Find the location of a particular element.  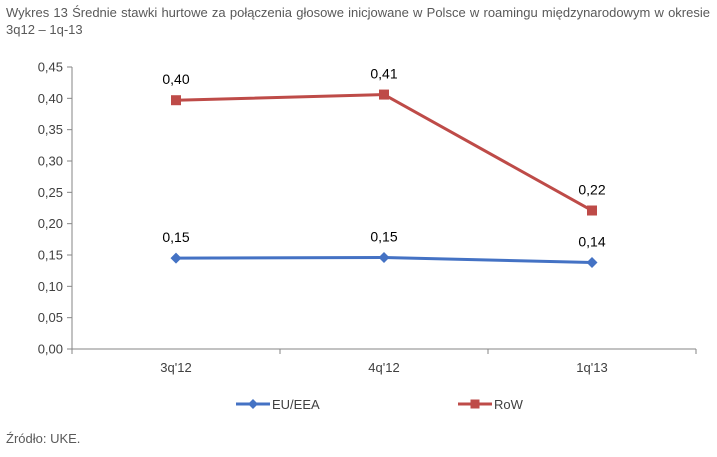

legend-label: EU/EEA is located at coordinates (296, 404).